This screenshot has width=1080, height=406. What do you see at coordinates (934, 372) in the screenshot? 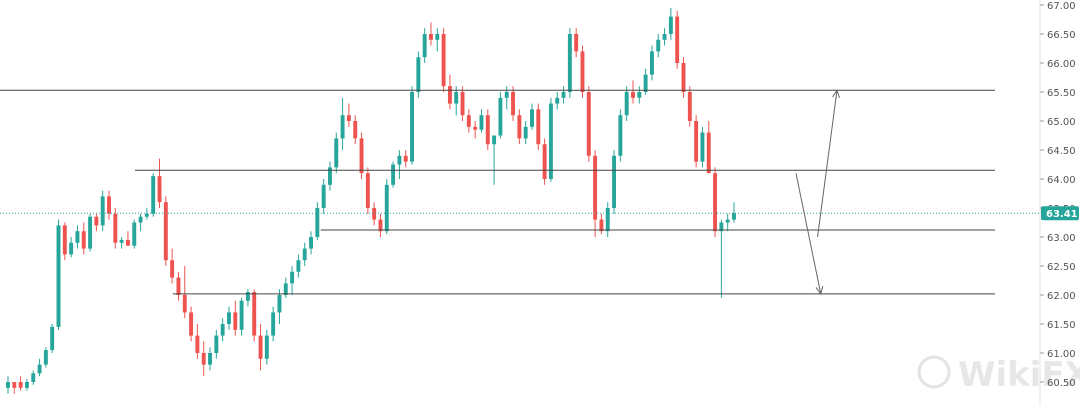
I see `watermark-logo-icon` at bounding box center [934, 372].